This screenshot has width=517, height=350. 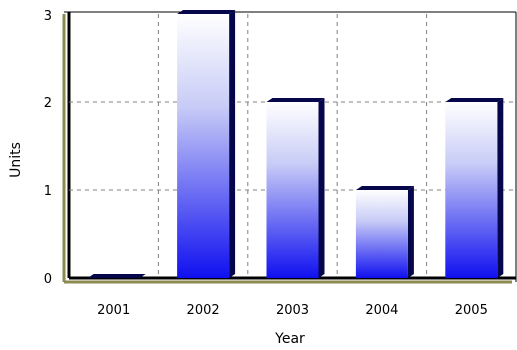 I want to click on x-tick-label: 2005, so click(x=471, y=310).